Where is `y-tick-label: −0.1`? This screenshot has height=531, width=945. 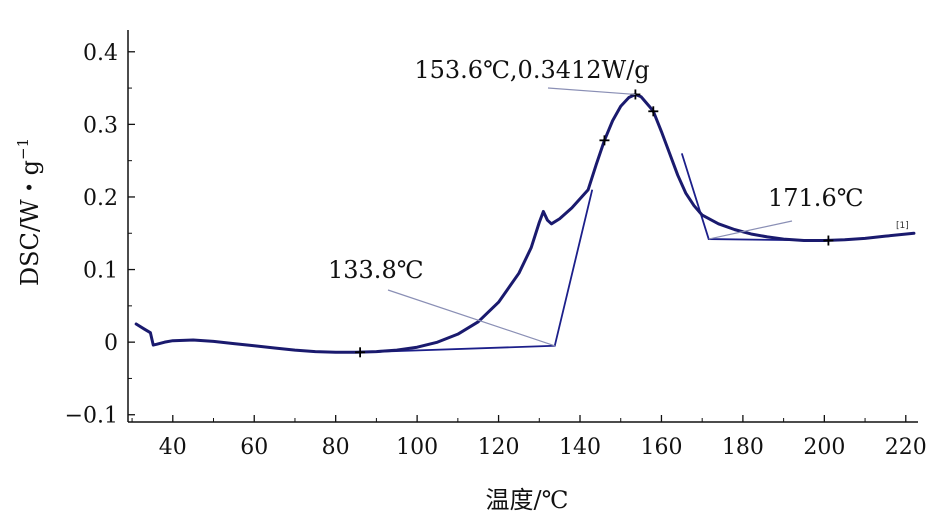
y-tick-label: −0.1 is located at coordinates (91, 416).